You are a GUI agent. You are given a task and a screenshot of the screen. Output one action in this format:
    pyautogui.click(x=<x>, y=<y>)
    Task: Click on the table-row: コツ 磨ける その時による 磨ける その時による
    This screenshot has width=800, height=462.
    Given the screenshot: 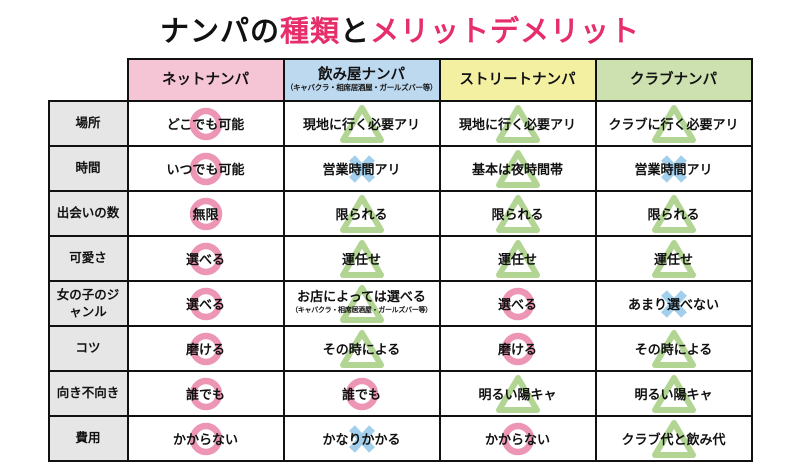 What is the action you would take?
    pyautogui.click(x=400, y=348)
    